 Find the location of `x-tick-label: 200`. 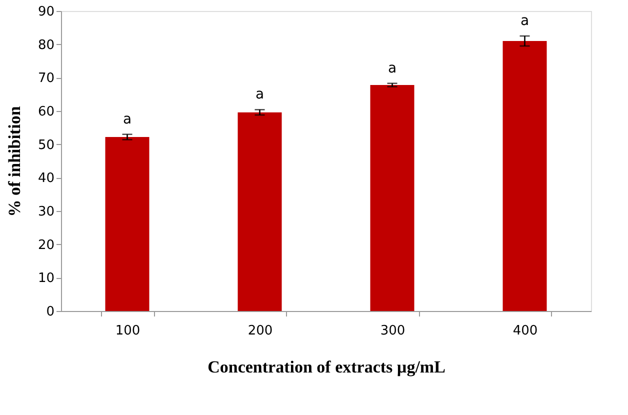

x-tick-label: 200 is located at coordinates (260, 331).